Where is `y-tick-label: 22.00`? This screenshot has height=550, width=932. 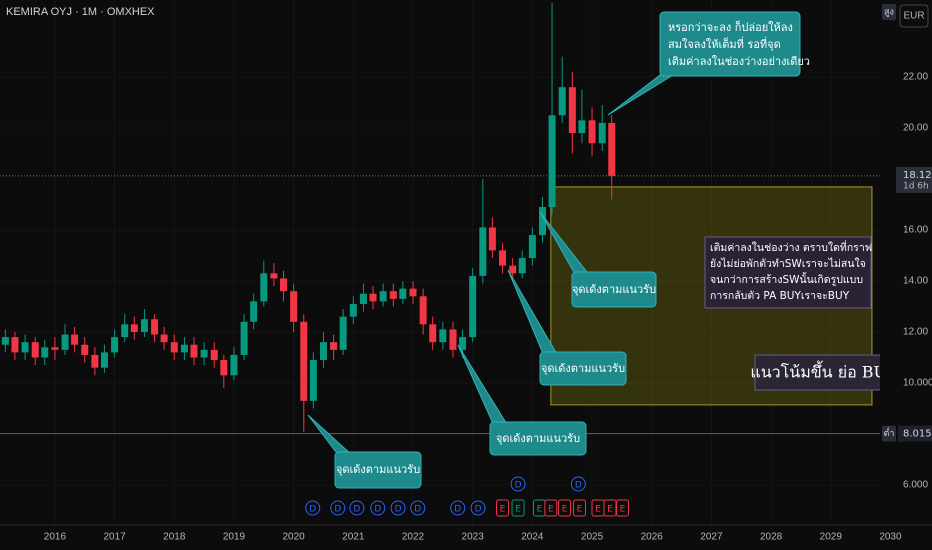
y-tick-label: 22.00 is located at coordinates (915, 77).